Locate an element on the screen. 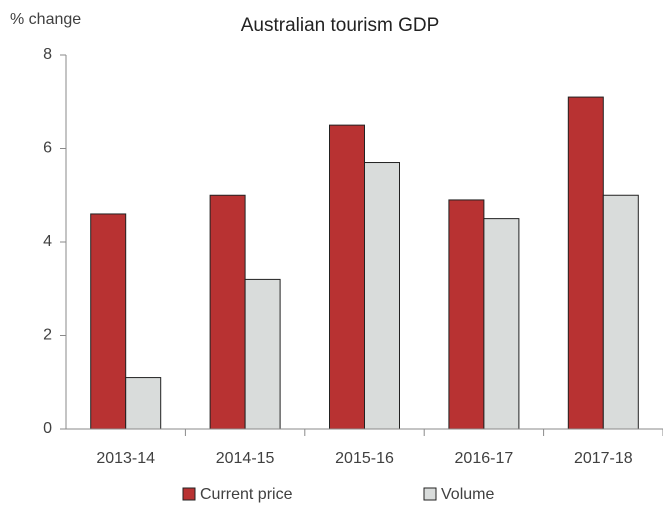 The image size is (663, 505). x-tick-label: 2015-16 is located at coordinates (364, 458).